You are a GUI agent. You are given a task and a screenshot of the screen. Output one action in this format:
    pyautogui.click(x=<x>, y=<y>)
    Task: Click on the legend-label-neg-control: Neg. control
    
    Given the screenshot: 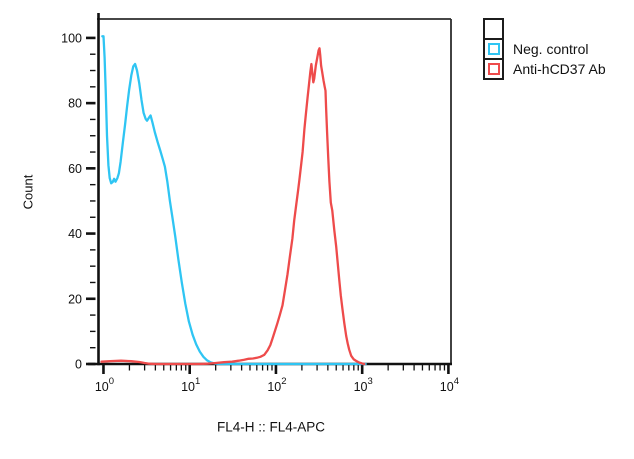 What is the action you would take?
    pyautogui.click(x=551, y=49)
    